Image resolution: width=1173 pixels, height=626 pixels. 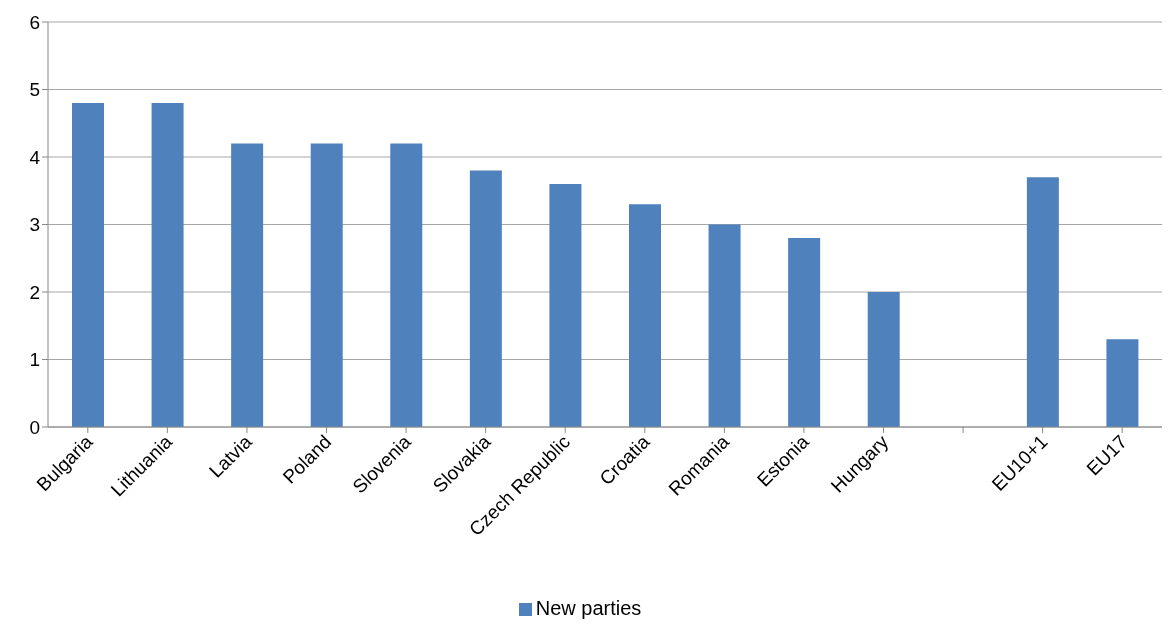 I want to click on y-tick-label: 5, so click(x=34, y=90).